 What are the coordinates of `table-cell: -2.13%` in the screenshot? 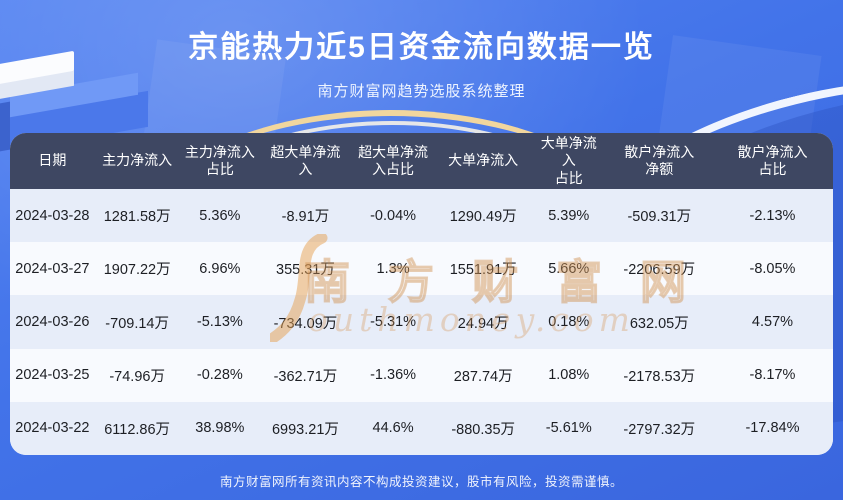 It's located at (772, 215).